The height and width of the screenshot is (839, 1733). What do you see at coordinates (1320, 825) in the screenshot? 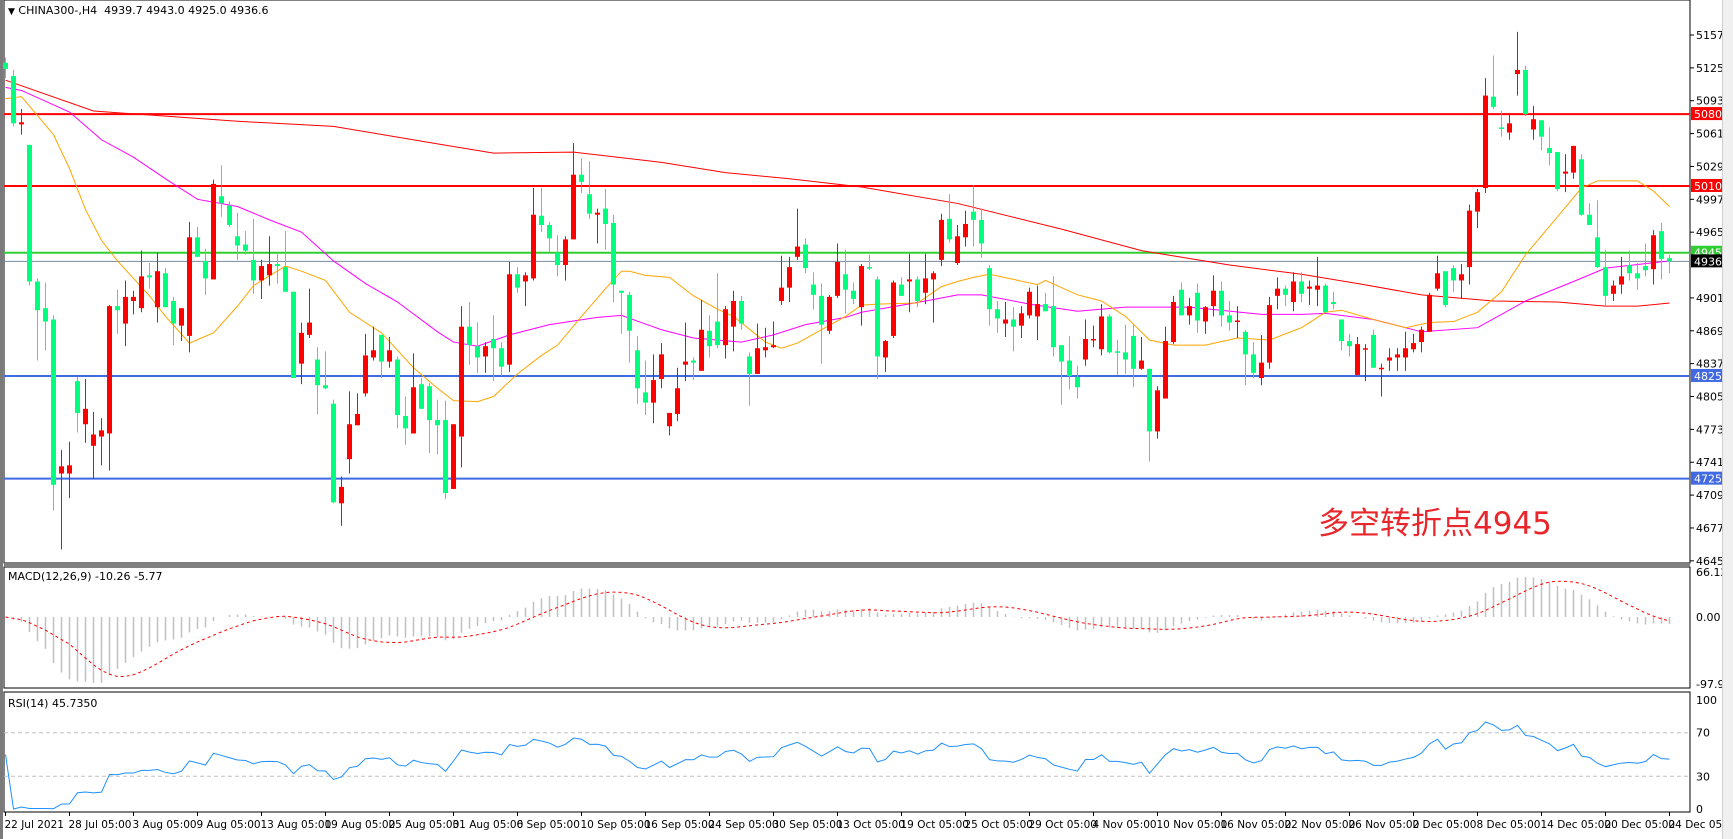
I see `time-axis-label: 22 Nov 05:00` at bounding box center [1320, 825].